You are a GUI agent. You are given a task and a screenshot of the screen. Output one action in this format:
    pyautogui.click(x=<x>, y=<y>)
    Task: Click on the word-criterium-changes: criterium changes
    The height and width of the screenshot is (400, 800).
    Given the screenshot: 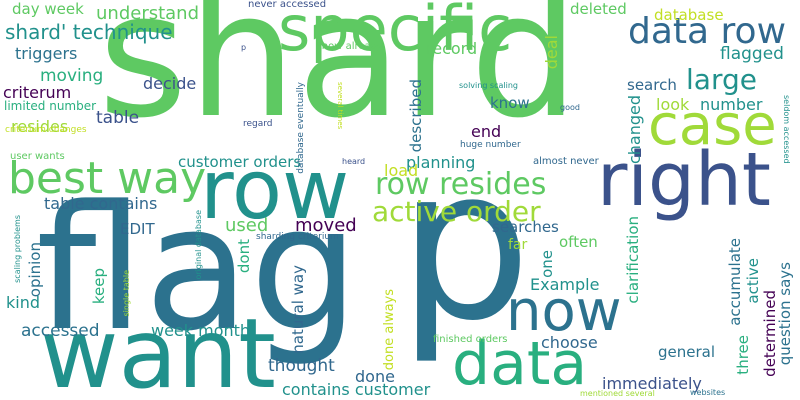 What is the action you would take?
    pyautogui.click(x=46, y=130)
    